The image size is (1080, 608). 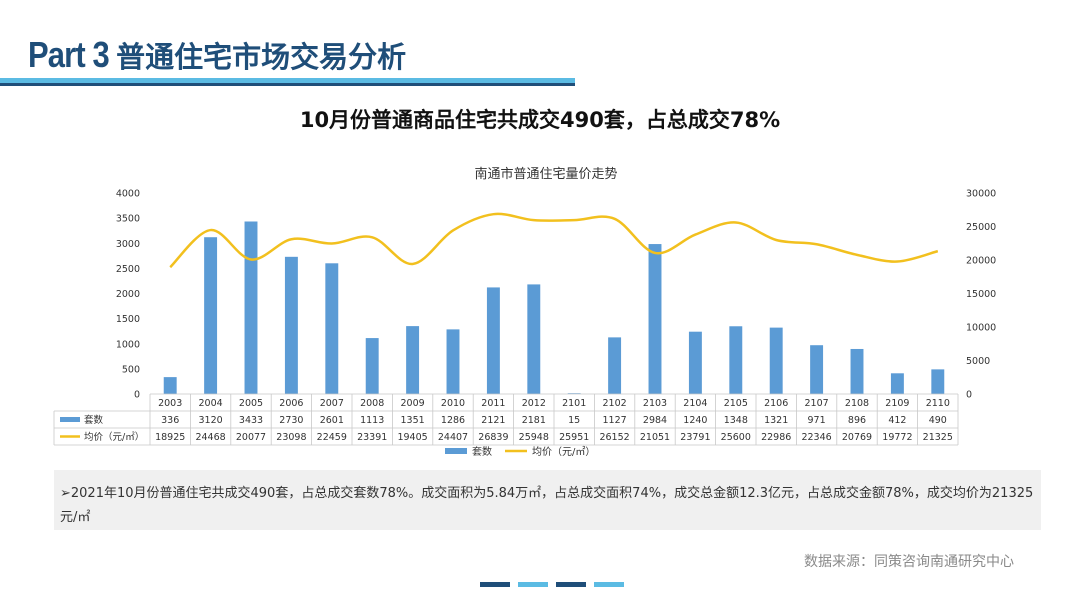 I want to click on table-cell: 3433, so click(x=251, y=420).